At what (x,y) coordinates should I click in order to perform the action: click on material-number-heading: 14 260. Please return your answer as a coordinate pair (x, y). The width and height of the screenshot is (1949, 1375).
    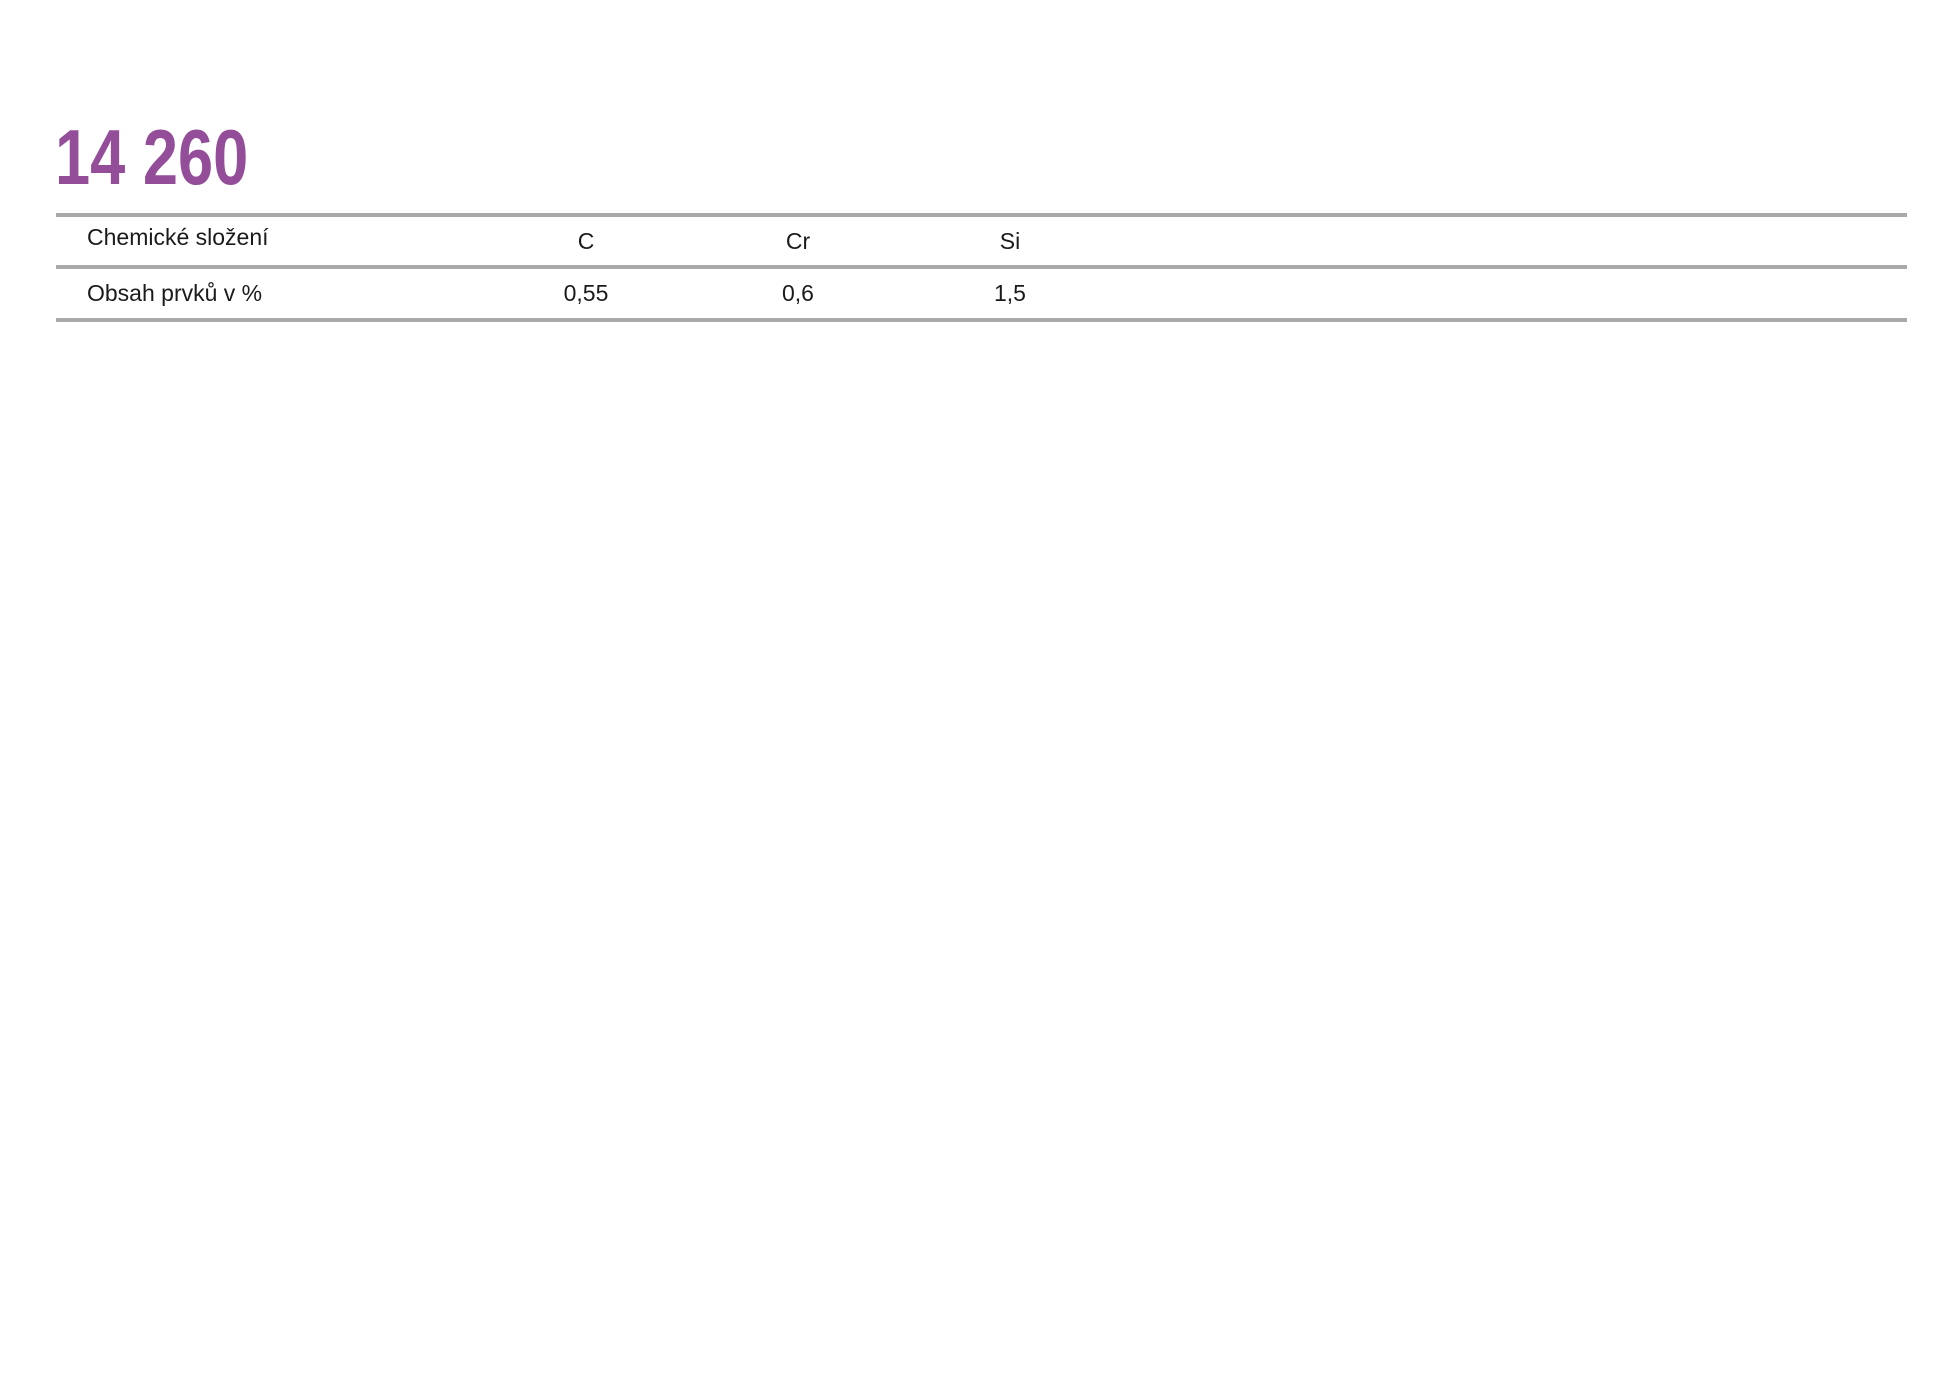
    Looking at the image, I should click on (152, 157).